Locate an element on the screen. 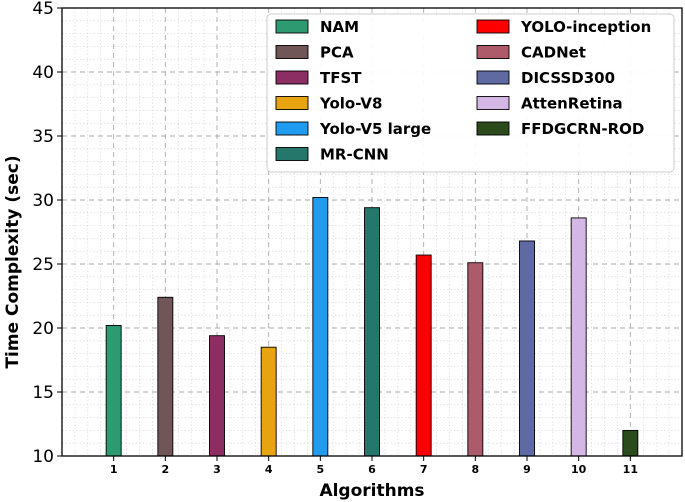 This screenshot has width=685, height=502. x-tick-label: 7 is located at coordinates (424, 469).